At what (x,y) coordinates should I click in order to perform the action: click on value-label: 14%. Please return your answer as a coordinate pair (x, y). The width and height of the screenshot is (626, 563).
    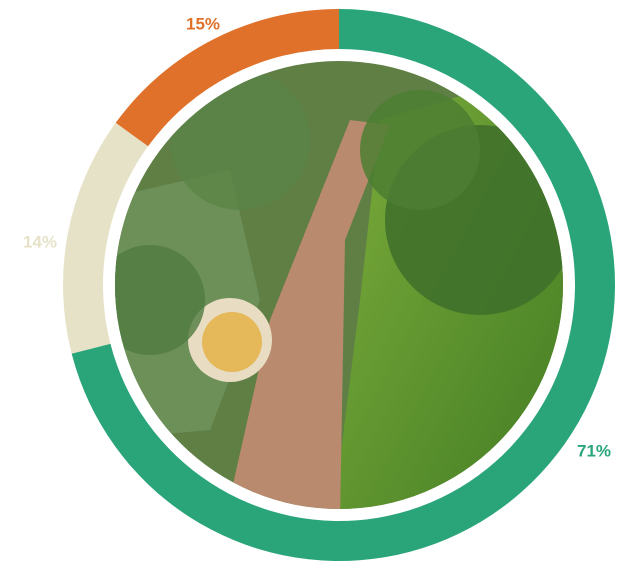
    Looking at the image, I should click on (40, 241).